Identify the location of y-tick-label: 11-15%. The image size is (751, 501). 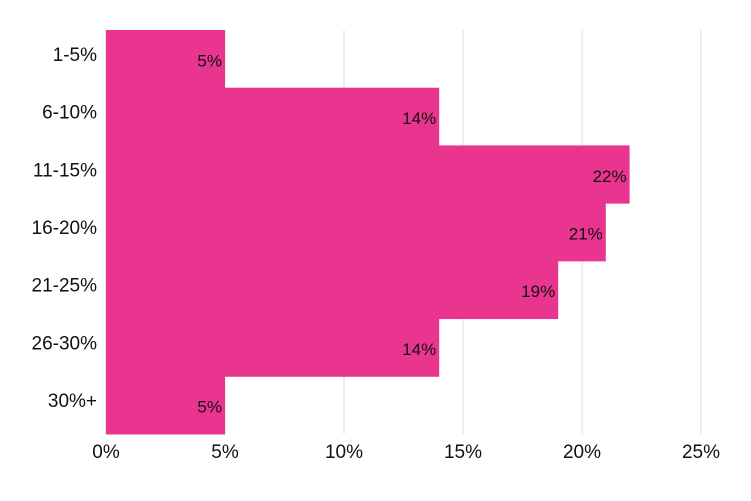
(65, 170).